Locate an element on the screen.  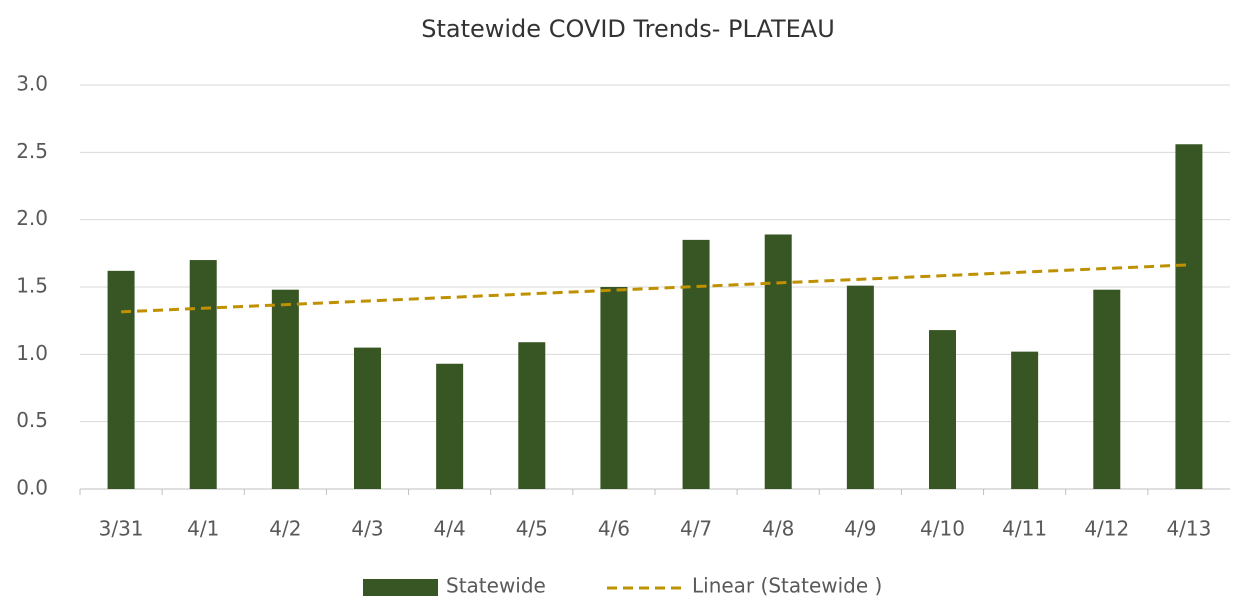
x-tick-label: 3/31 is located at coordinates (121, 529).